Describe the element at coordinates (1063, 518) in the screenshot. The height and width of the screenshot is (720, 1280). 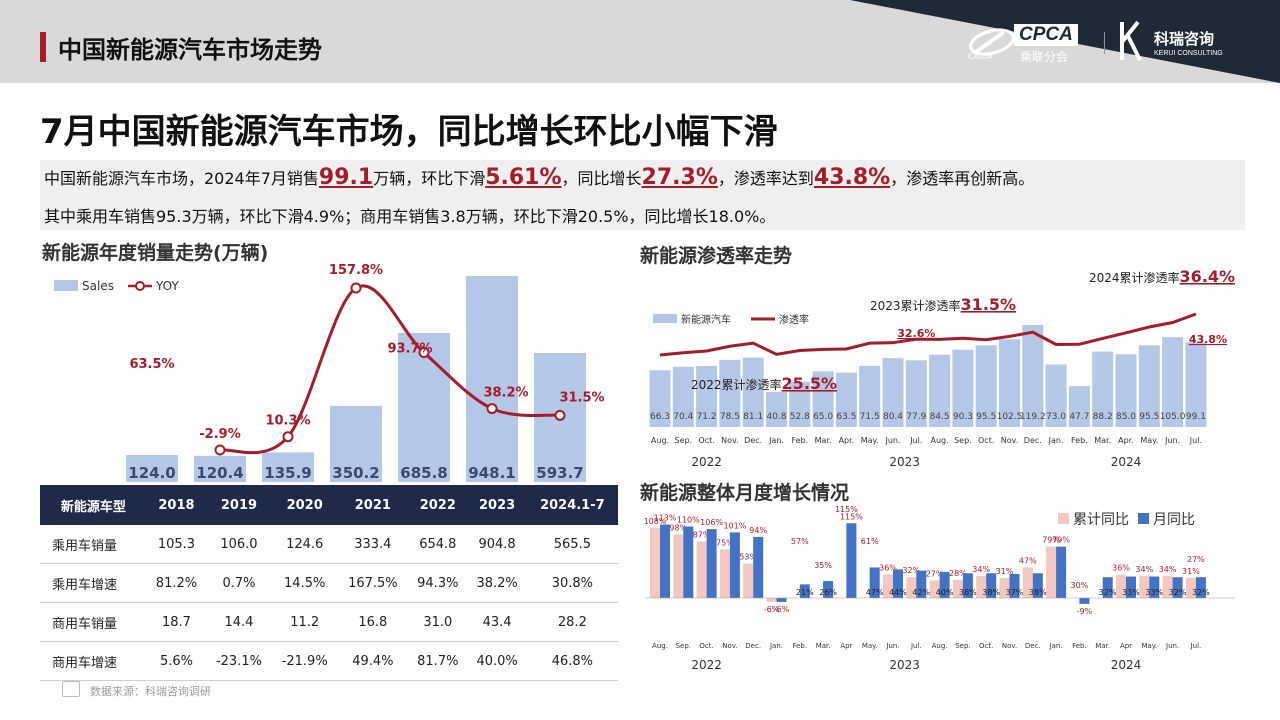
I see `legend-cumulative-swatch` at that location.